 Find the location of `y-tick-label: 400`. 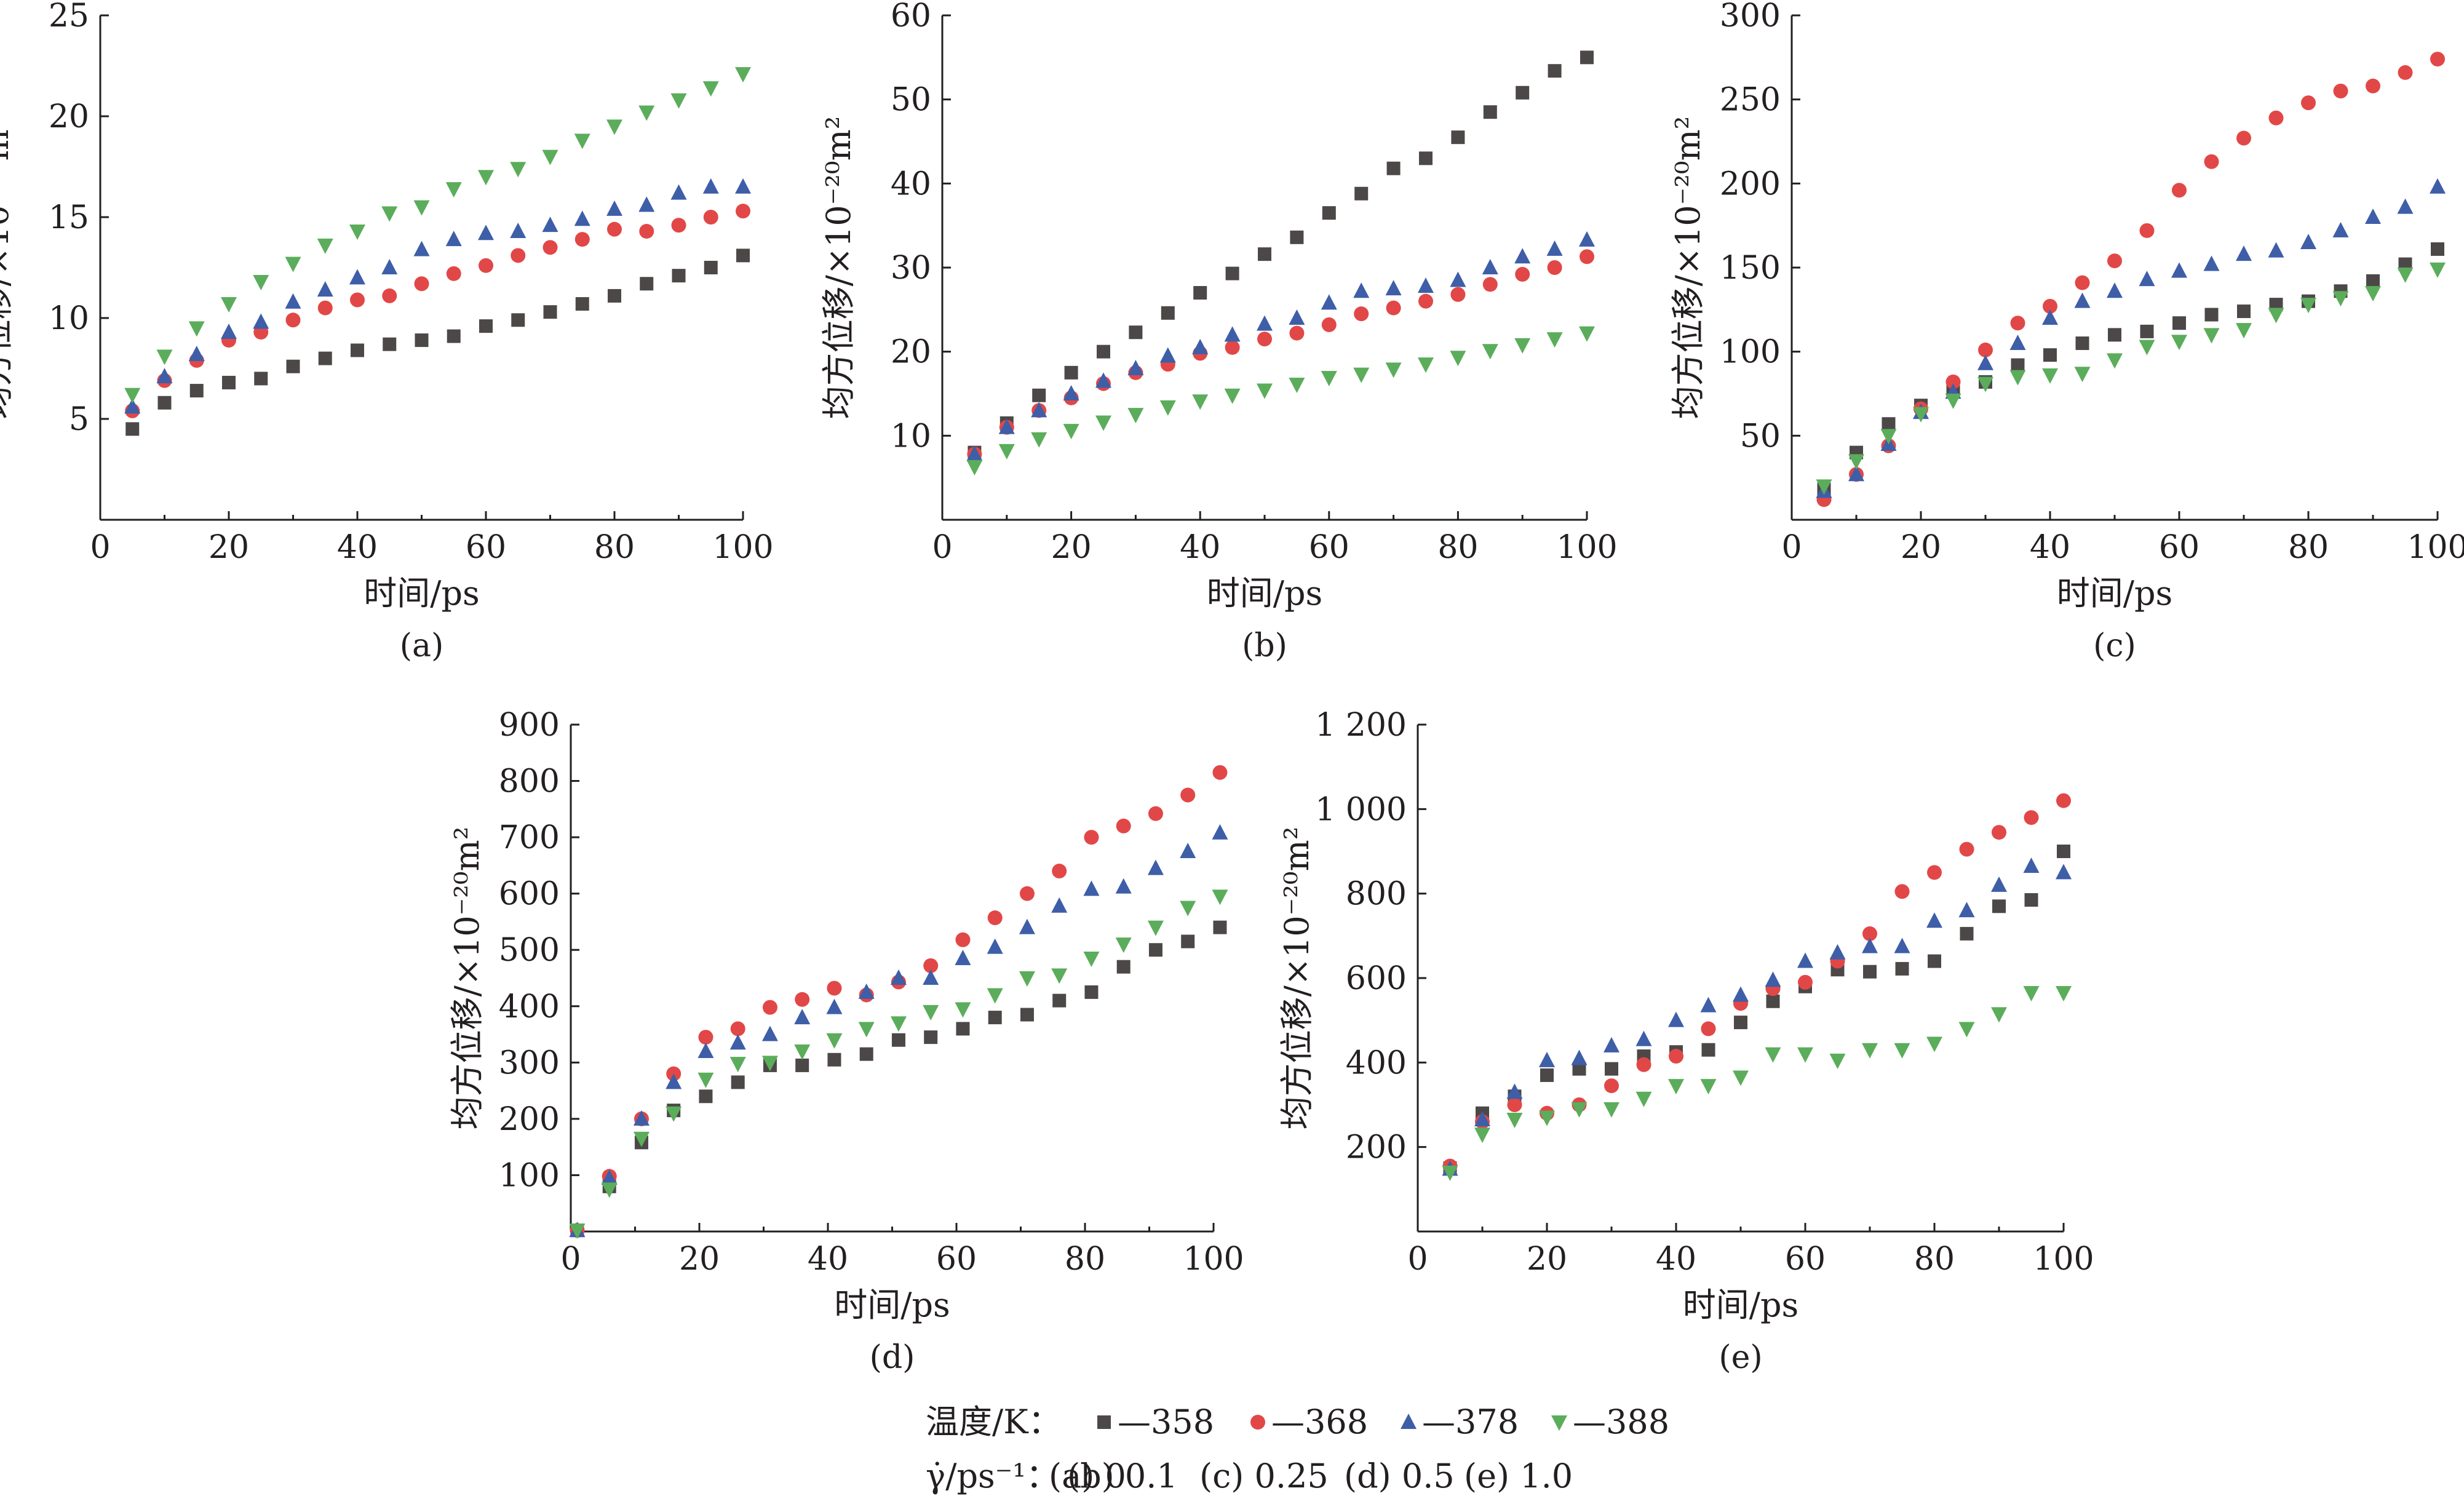

y-tick-label: 400 is located at coordinates (1376, 1062).